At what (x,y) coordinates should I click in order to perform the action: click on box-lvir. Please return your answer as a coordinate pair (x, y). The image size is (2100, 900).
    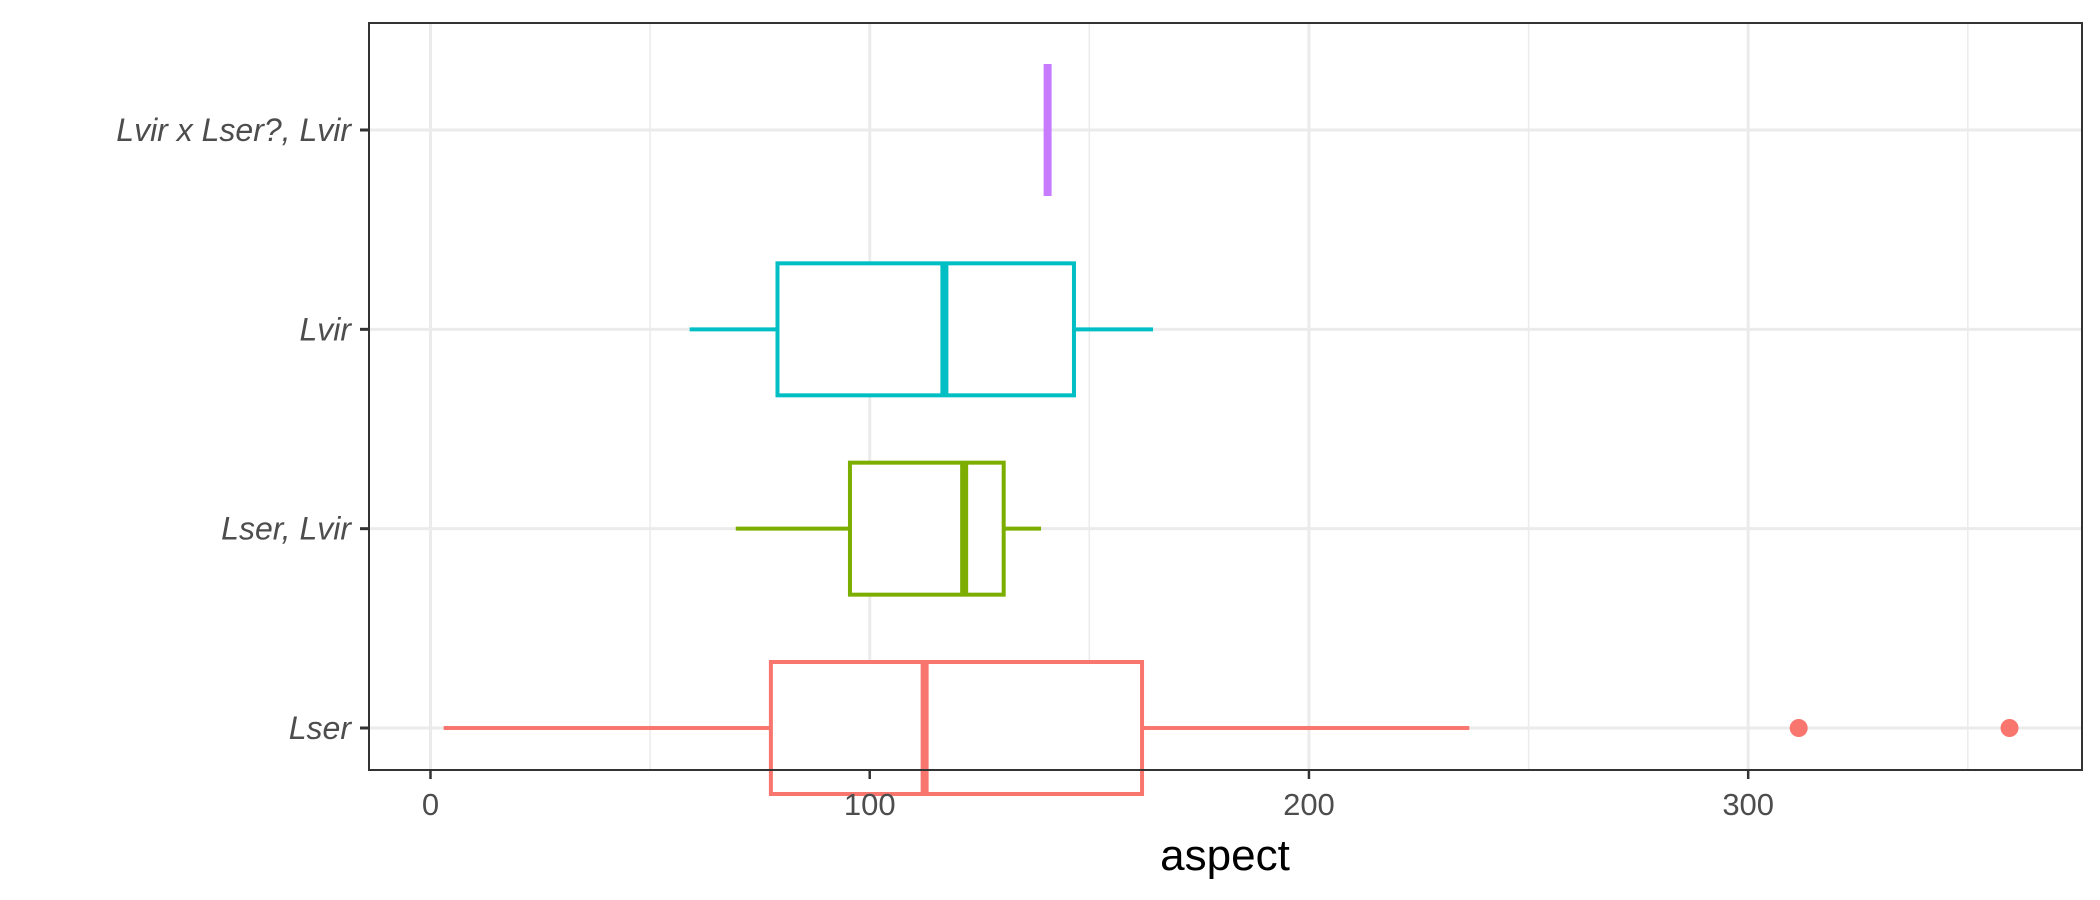
    Looking at the image, I should click on (921, 329).